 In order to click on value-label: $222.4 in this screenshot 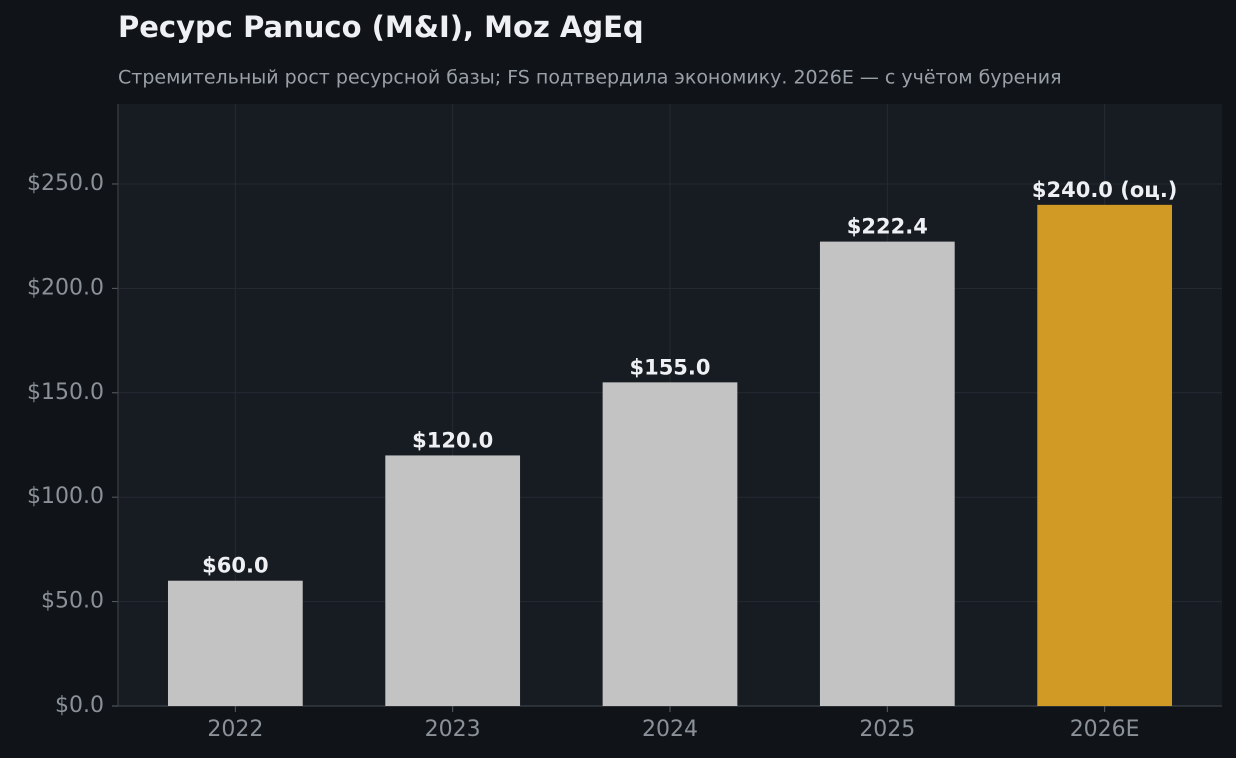, I will do `click(887, 227)`.